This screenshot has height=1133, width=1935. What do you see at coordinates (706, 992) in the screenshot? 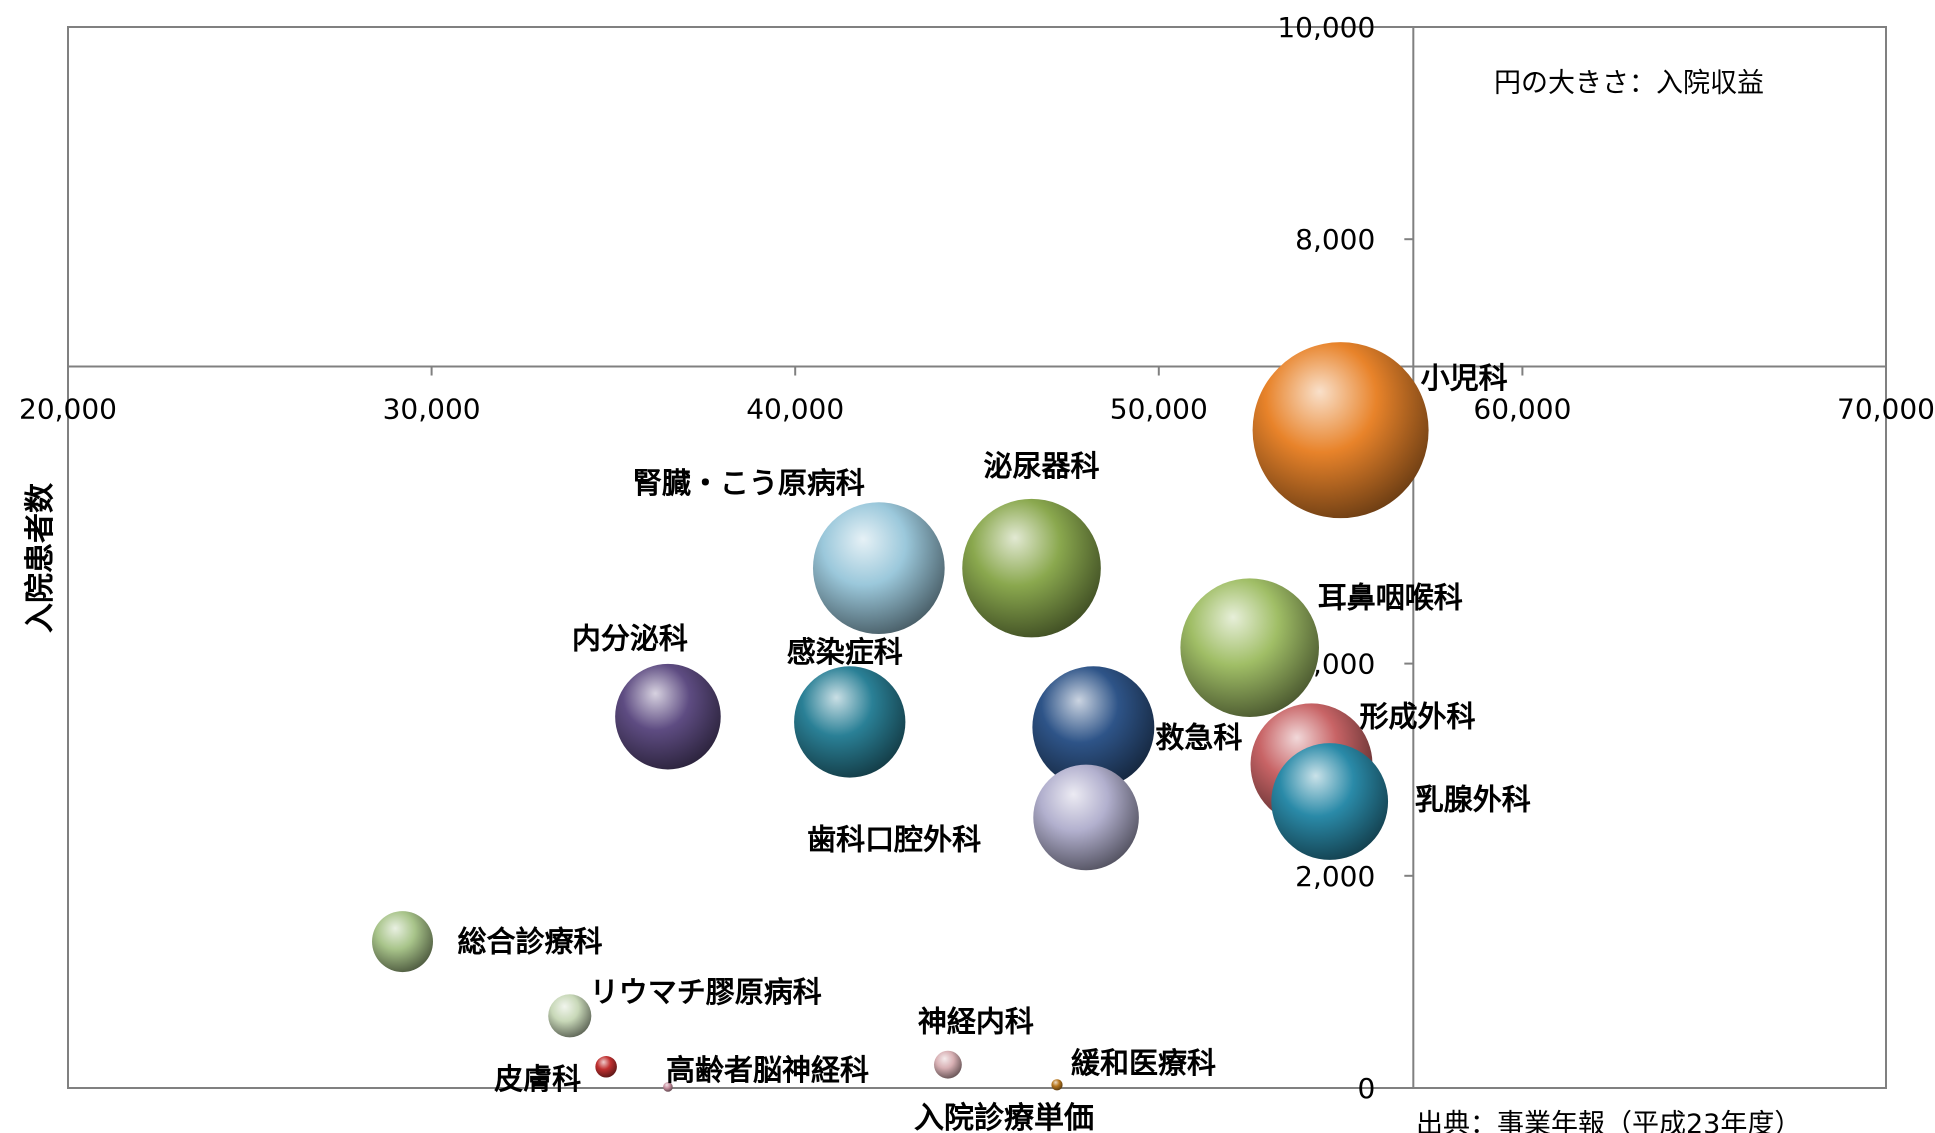
I see `bubble-label: リウマチ膠原病科` at bounding box center [706, 992].